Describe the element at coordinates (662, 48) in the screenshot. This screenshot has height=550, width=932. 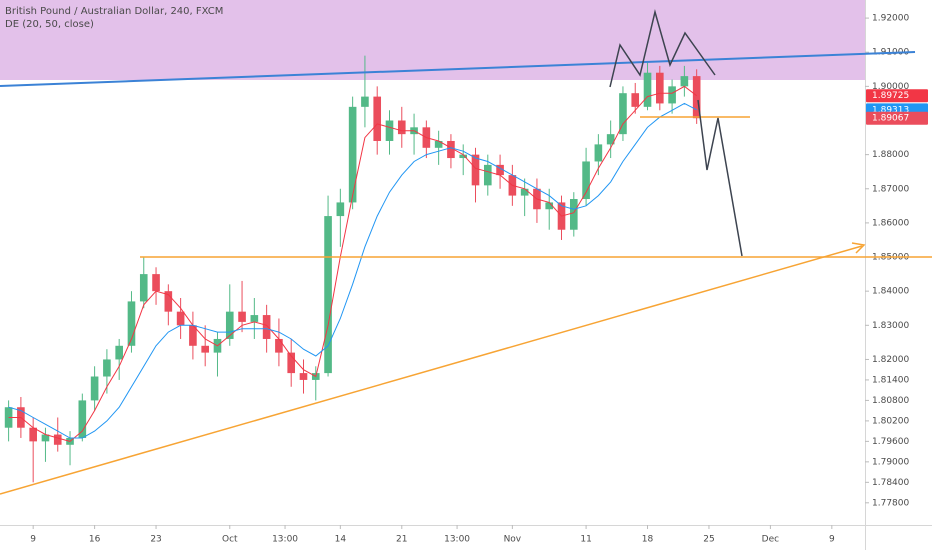
I see `pattern-drawing` at that location.